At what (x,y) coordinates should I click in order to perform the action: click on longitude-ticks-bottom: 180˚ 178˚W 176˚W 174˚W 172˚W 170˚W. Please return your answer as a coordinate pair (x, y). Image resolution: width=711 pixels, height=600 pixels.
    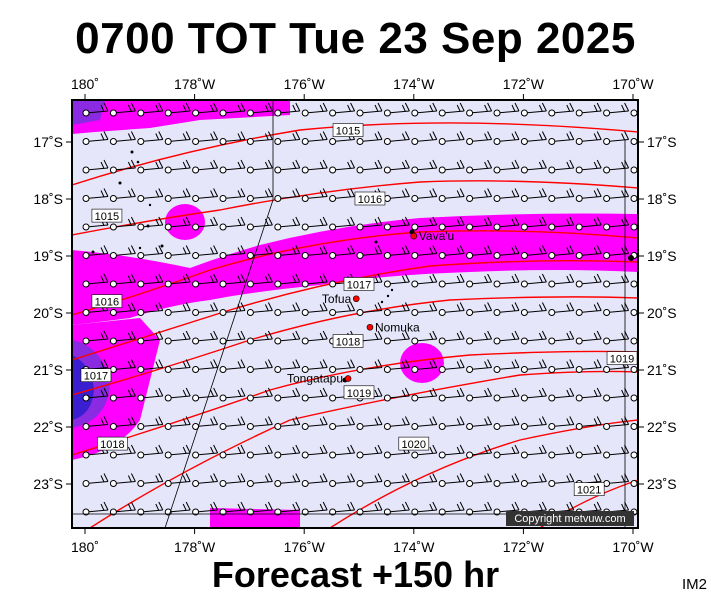
    Looking at the image, I should click on (362, 541).